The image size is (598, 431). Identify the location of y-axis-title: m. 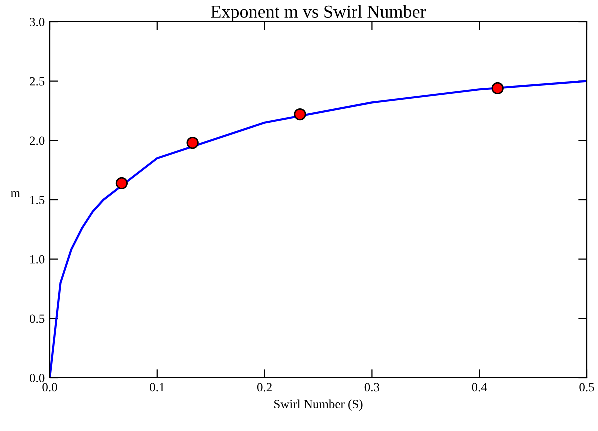
(15, 194).